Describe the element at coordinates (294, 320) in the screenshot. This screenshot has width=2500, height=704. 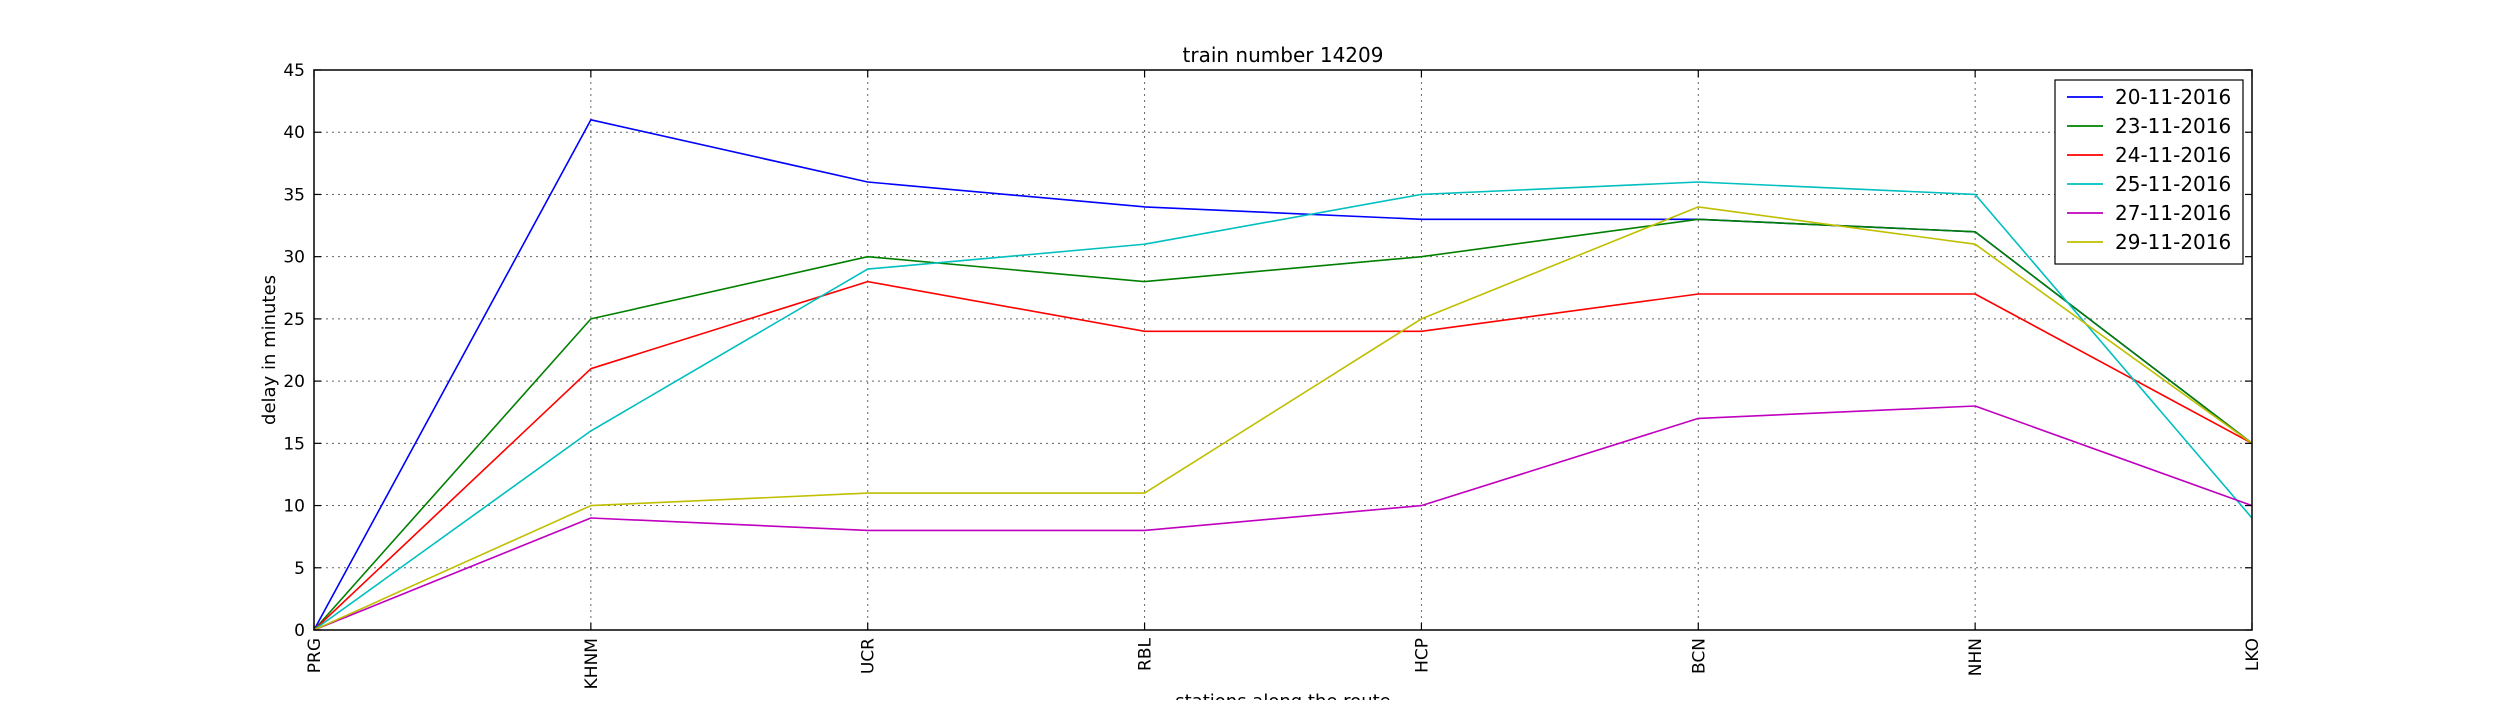
I see `y-tick-label: 25` at that location.